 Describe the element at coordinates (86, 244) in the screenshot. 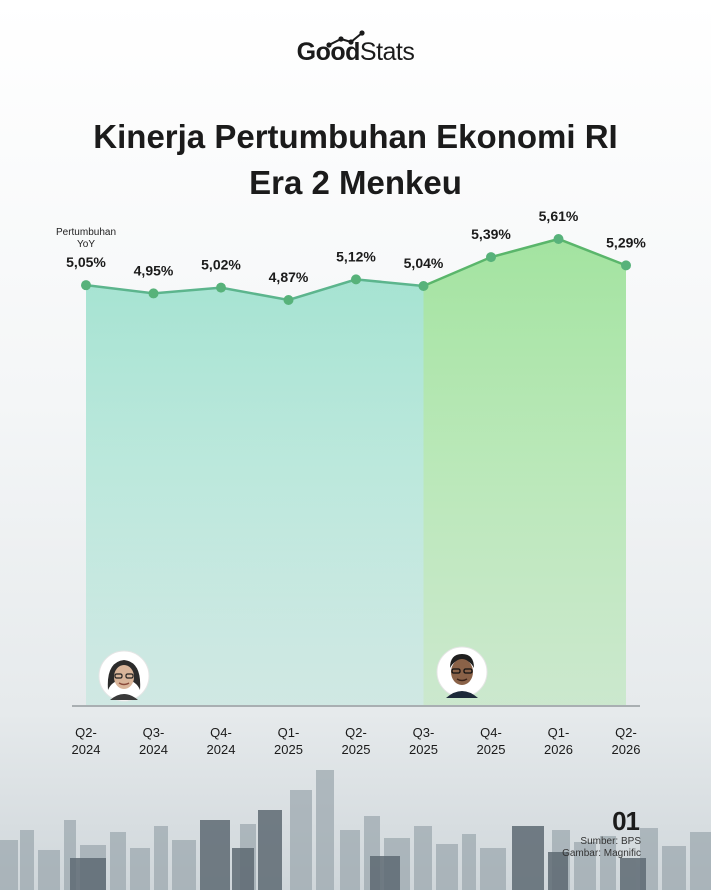

I see `y-axis-label-line2: YoY` at that location.